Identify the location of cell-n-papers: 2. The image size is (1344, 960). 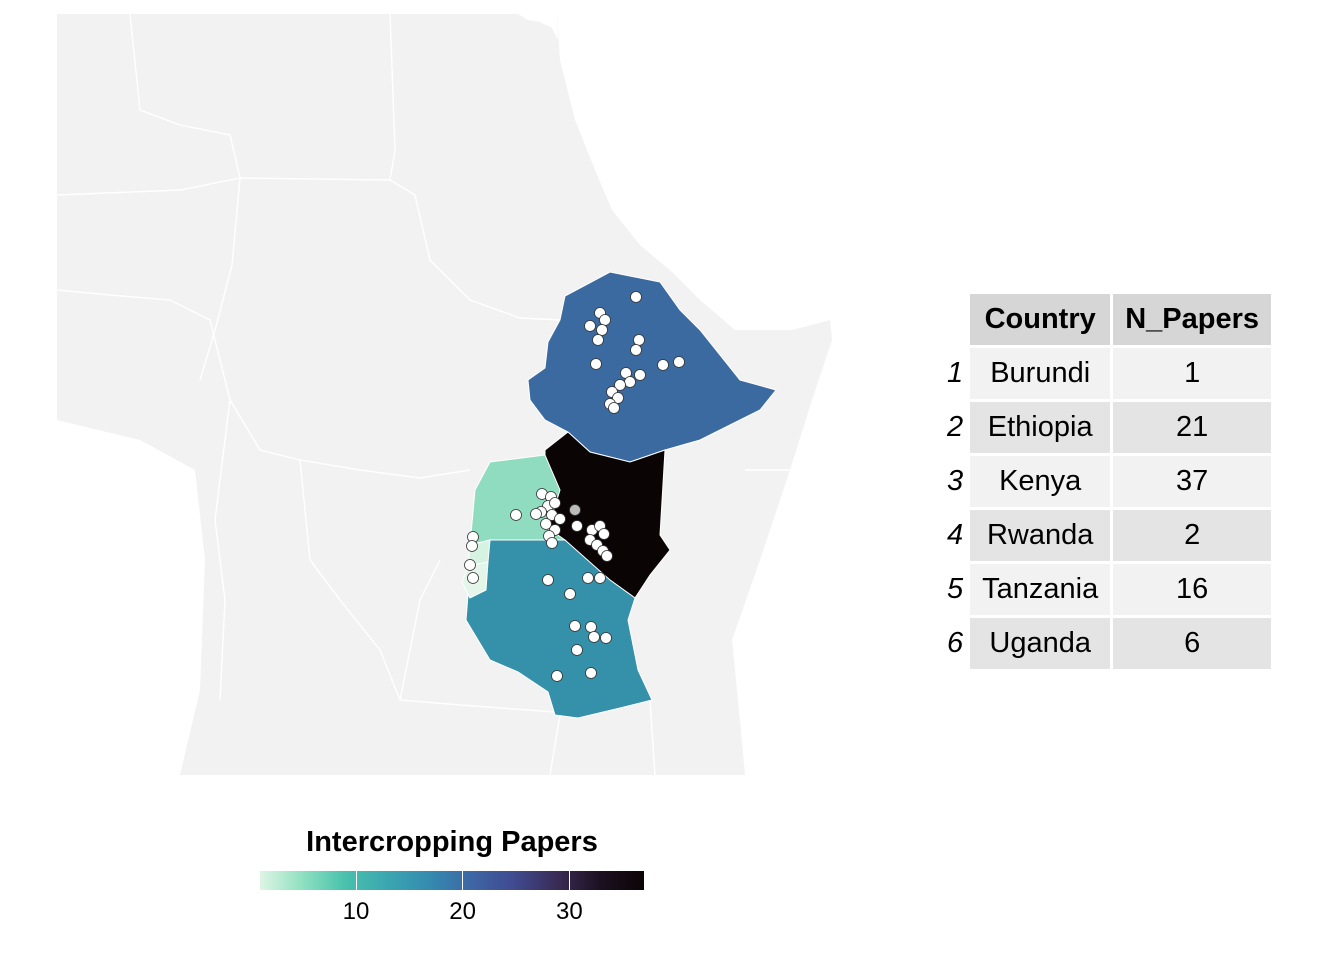
(1192, 535).